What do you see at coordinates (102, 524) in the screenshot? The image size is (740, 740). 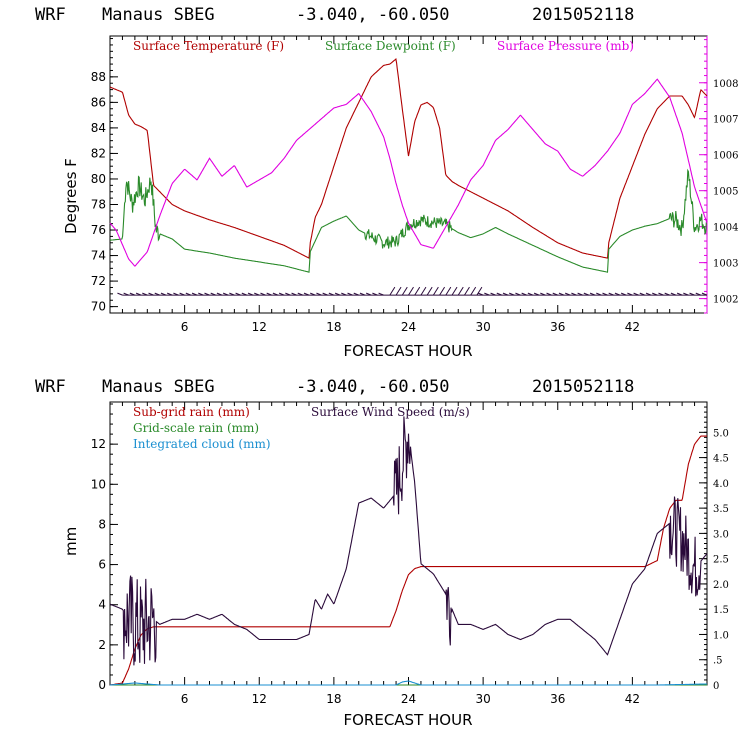 I see `bottom-y-left-label: 8` at bounding box center [102, 524].